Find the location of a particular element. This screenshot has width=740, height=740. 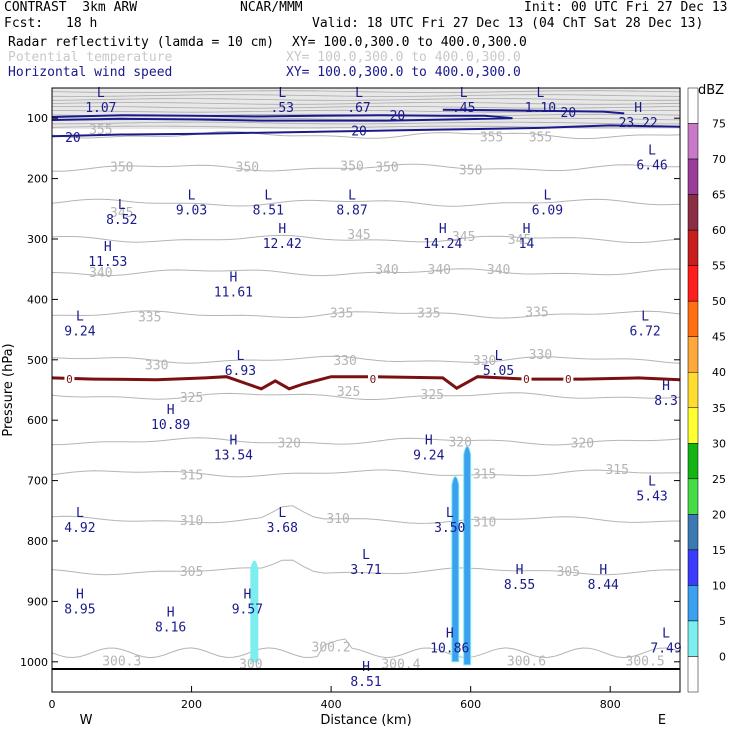

theta-contour-surface is located at coordinates (366, 648).